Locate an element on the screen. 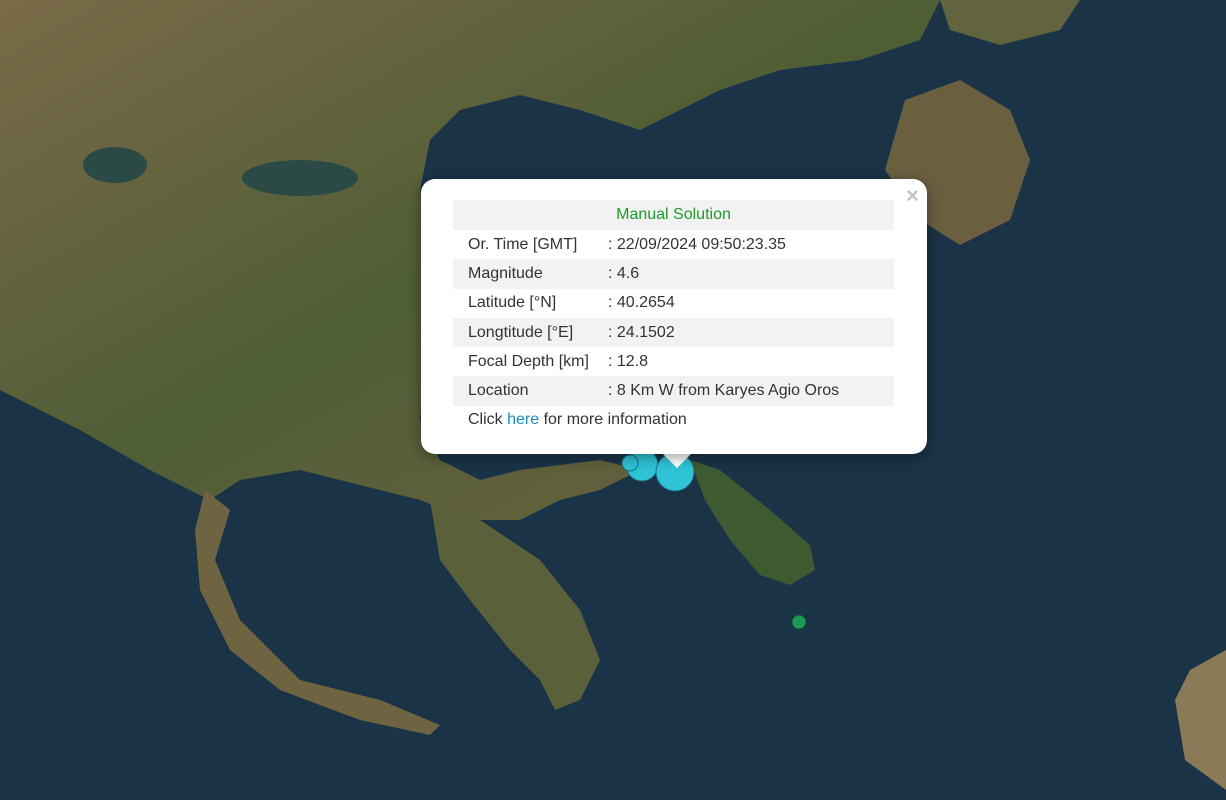 The width and height of the screenshot is (1226, 800). north-coast is located at coordinates (1010, 22).